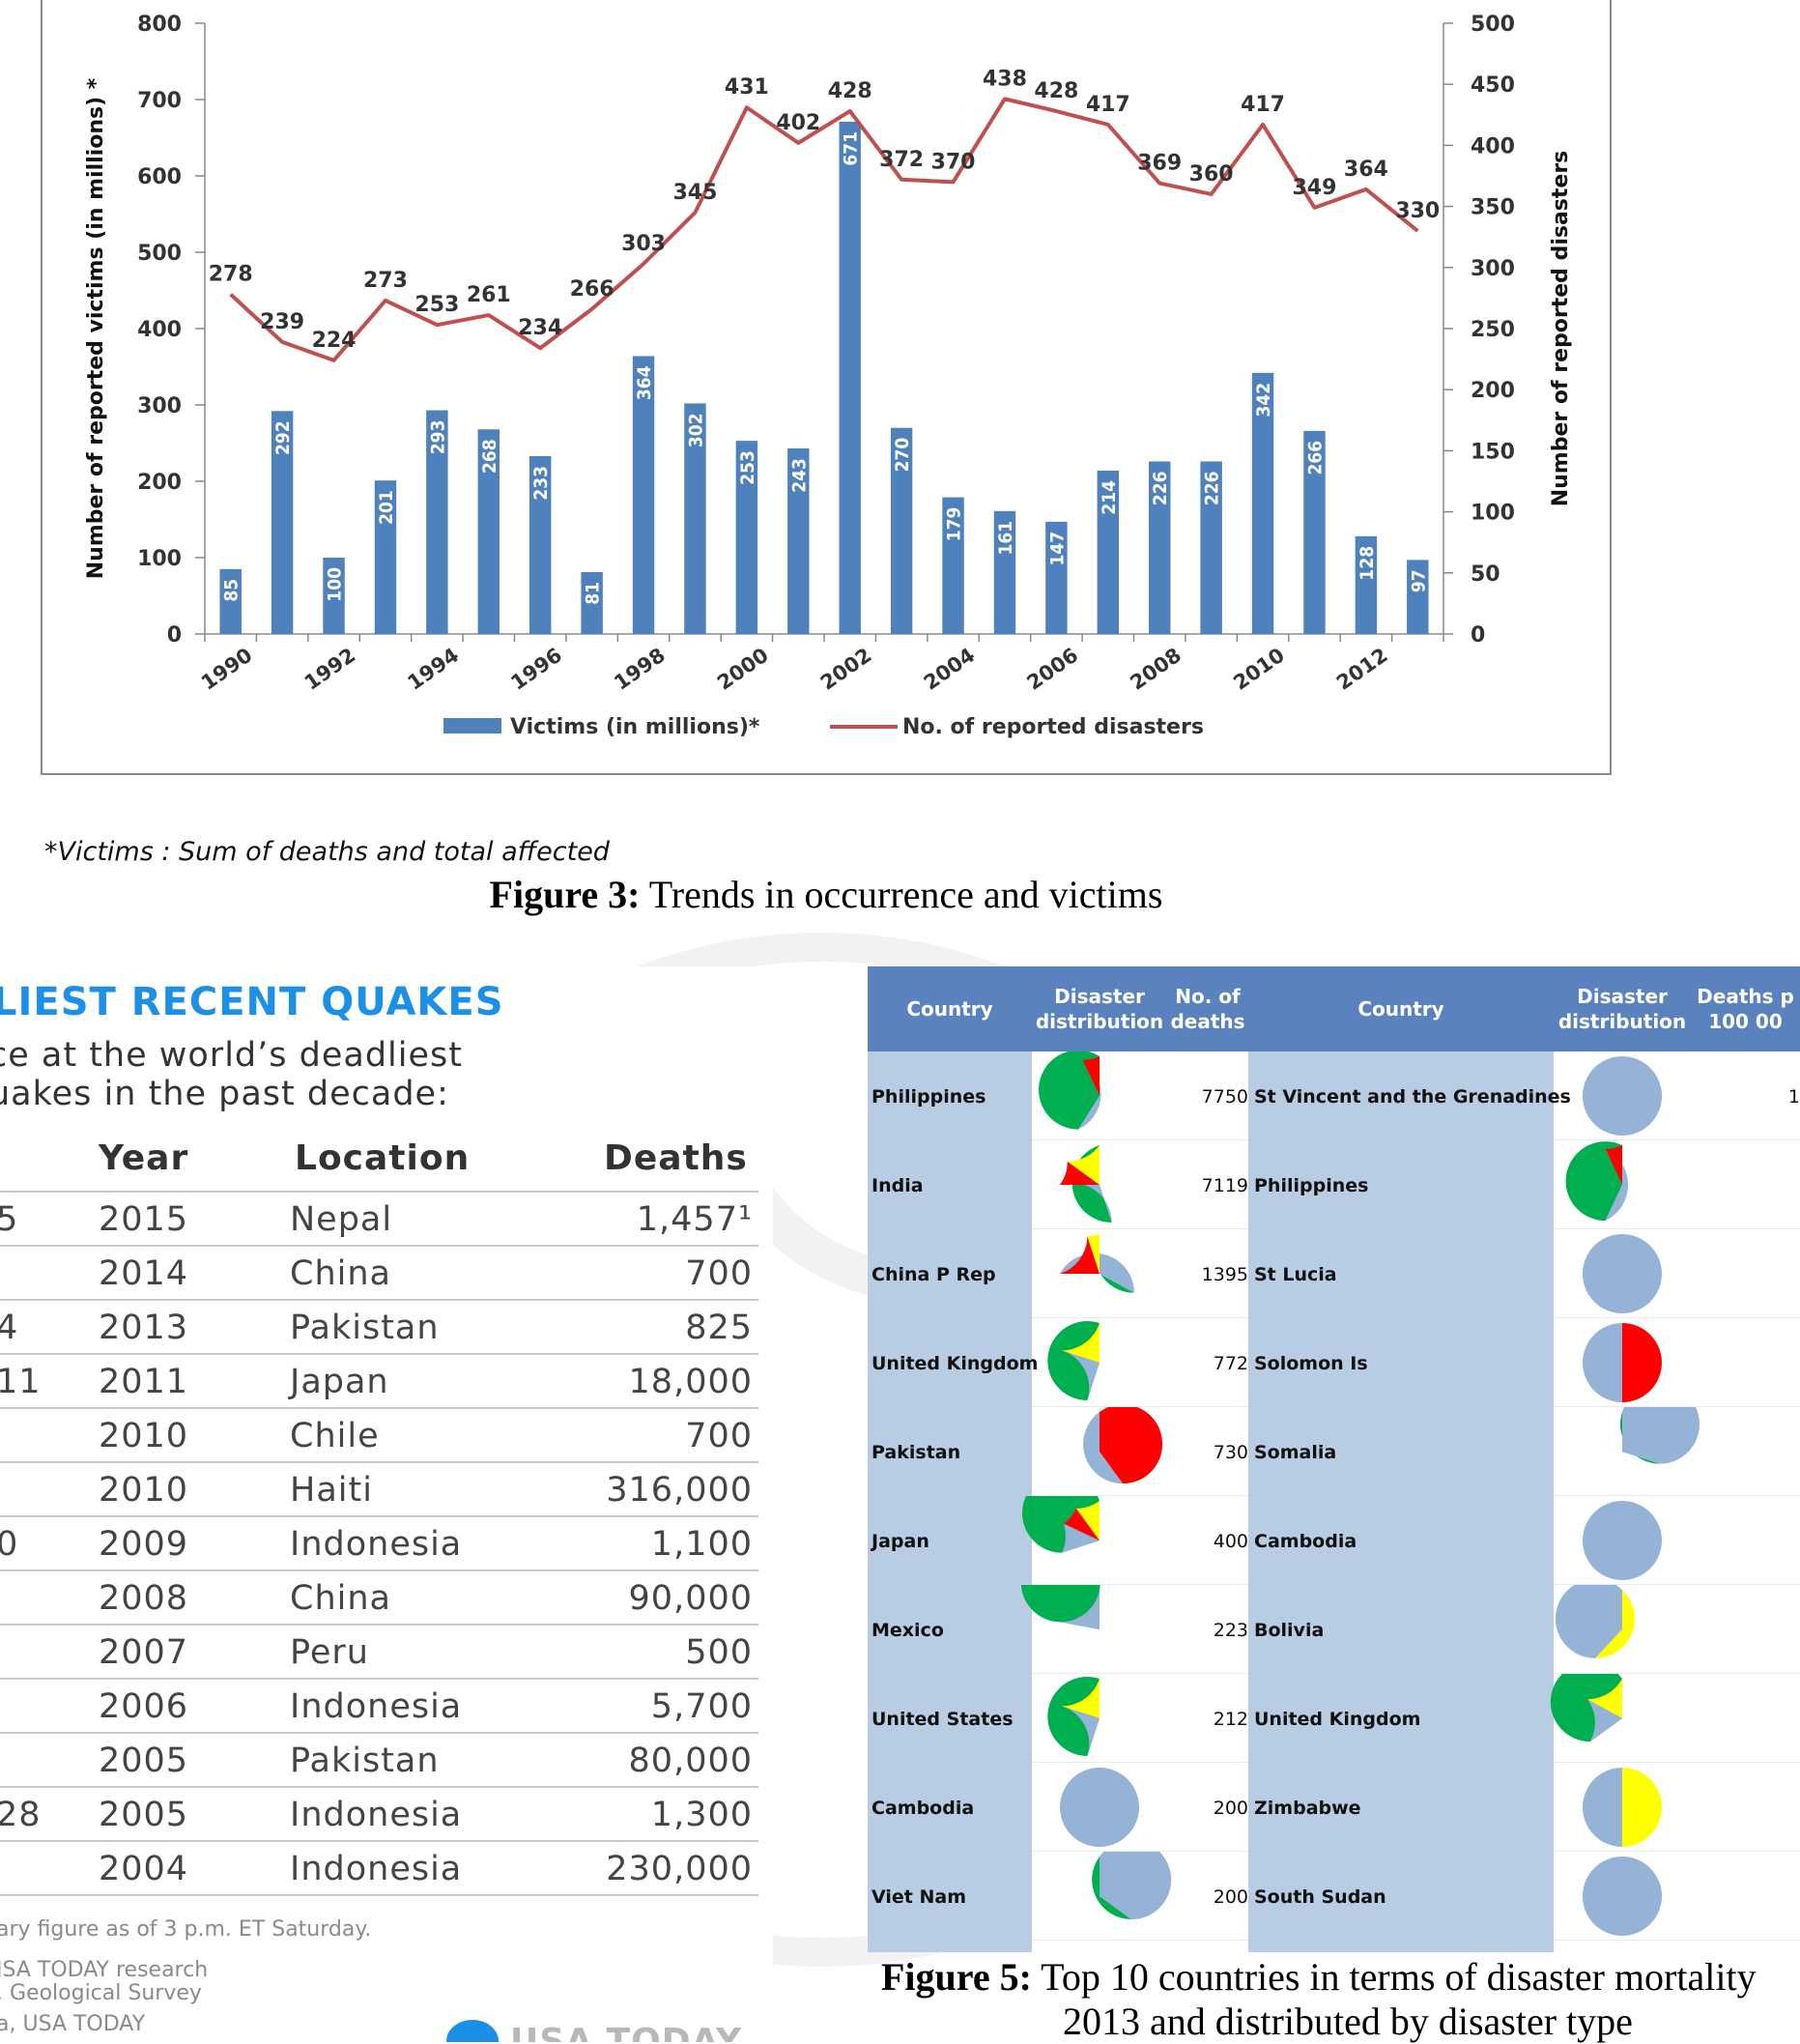 The image size is (1800, 2044). I want to click on quake-year: 2010, so click(144, 1490).